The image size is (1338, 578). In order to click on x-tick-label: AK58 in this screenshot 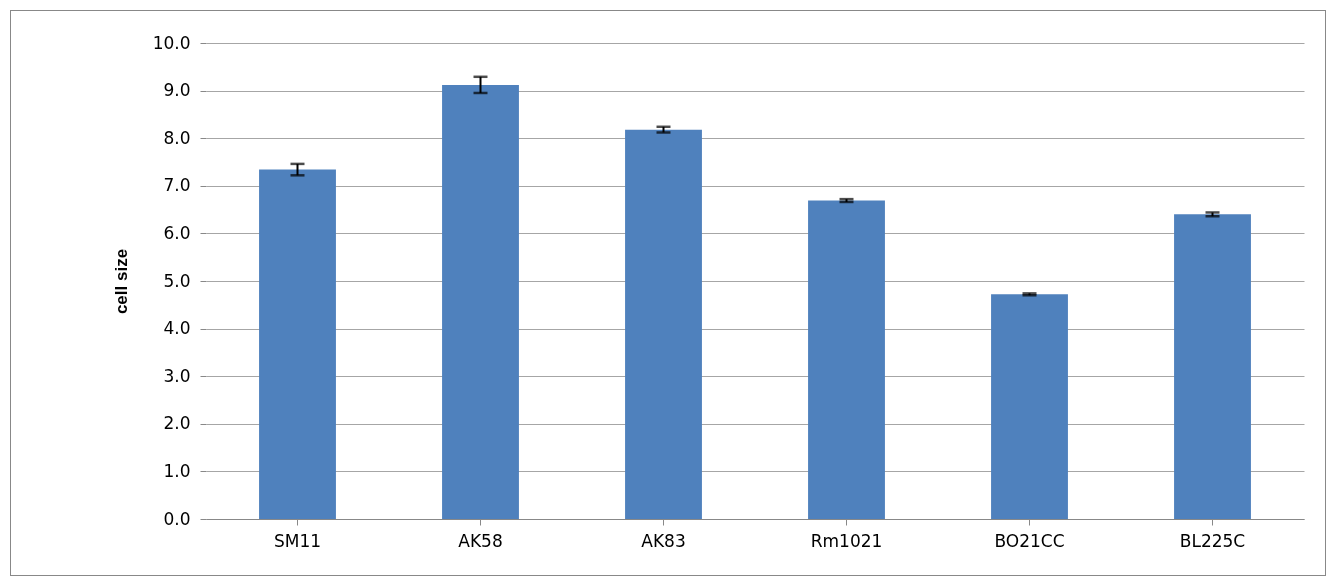, I will do `click(480, 540)`.